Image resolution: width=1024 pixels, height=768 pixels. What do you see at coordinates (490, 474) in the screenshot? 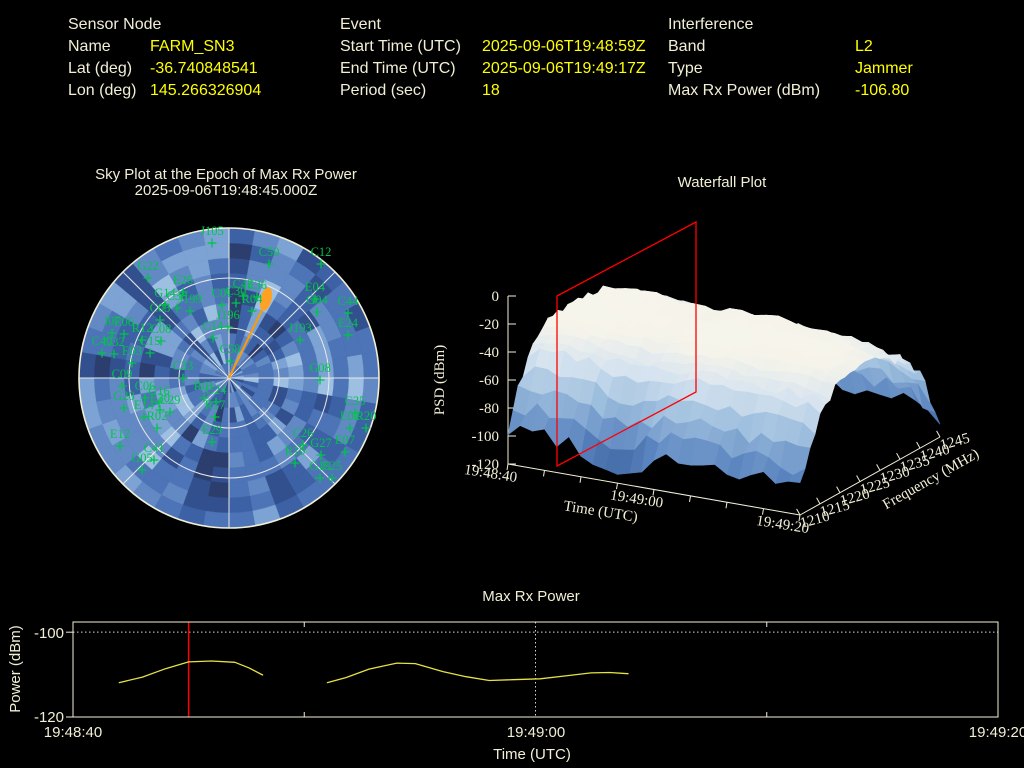
I see `waterfall-time-tick-label: 19:48:40` at bounding box center [490, 474].